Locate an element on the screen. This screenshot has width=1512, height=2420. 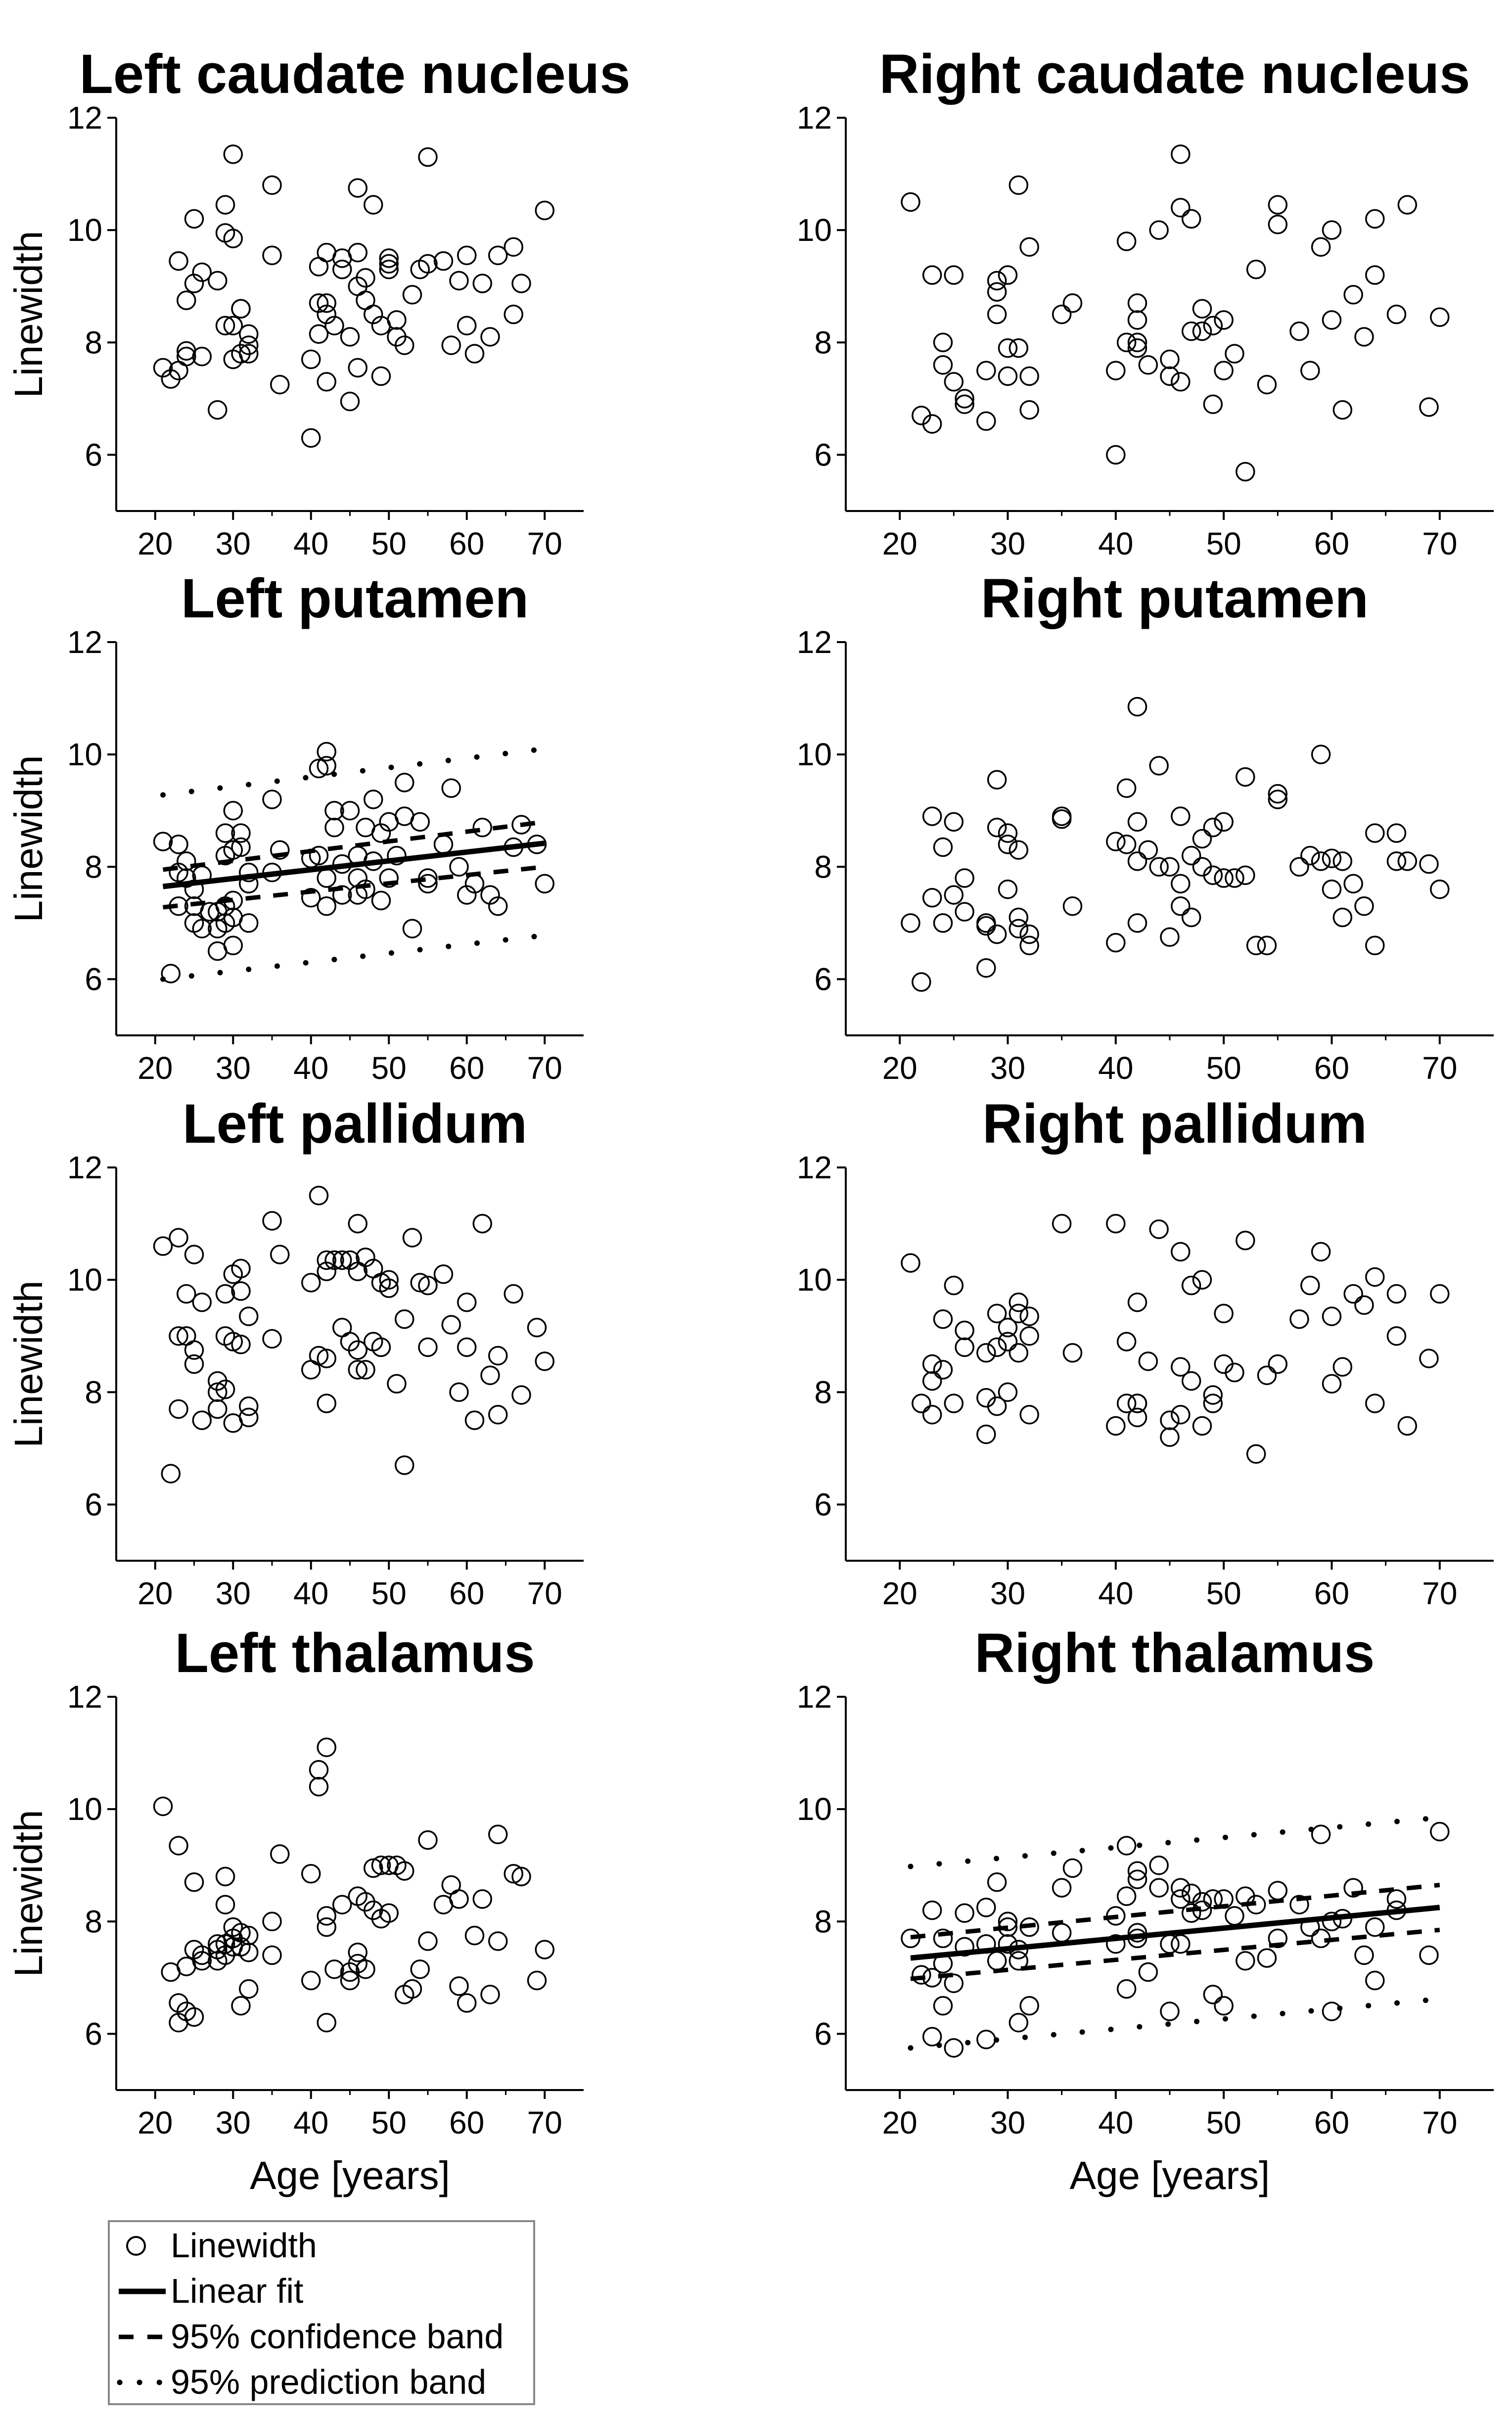
panel-right-pallidum-x-tick-label: 30 is located at coordinates (1007, 1593).